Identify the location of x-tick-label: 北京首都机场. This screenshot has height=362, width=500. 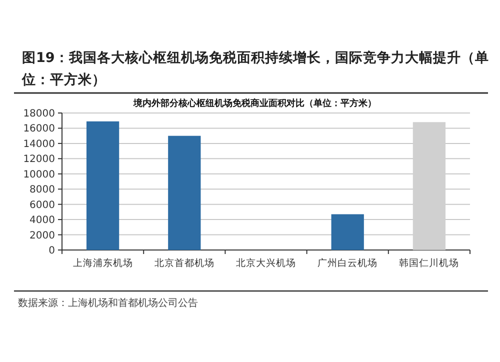
(184, 263).